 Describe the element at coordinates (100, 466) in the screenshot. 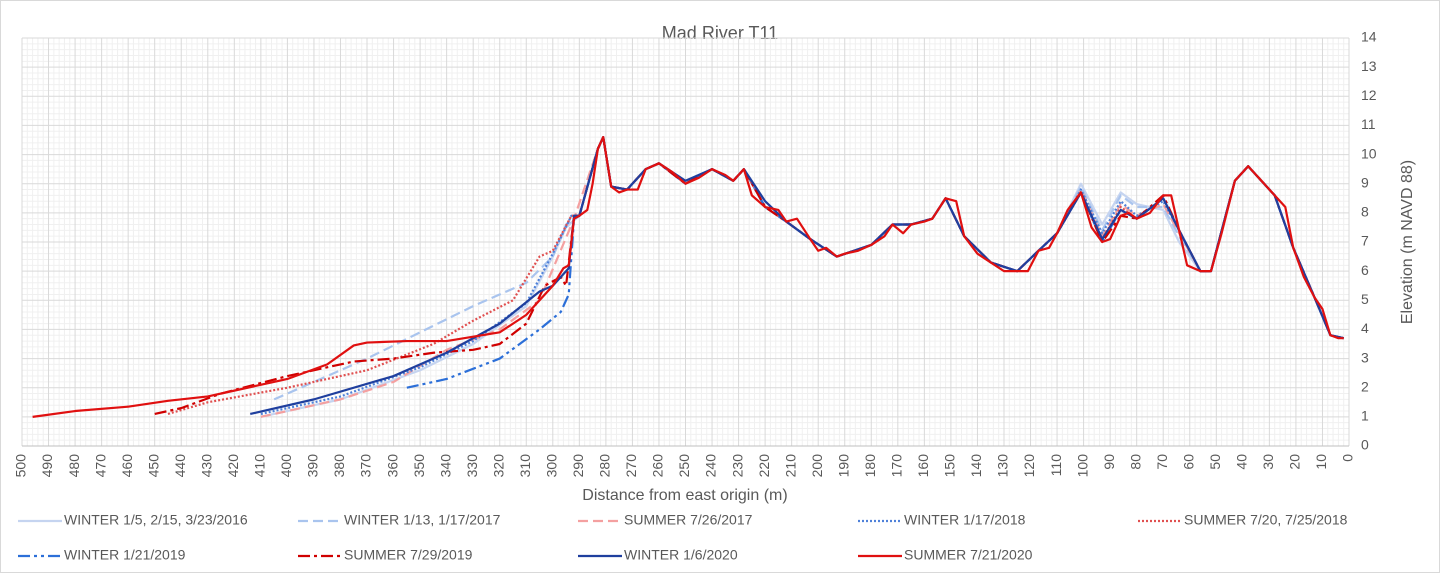

I see `x-tick-label: 470` at that location.